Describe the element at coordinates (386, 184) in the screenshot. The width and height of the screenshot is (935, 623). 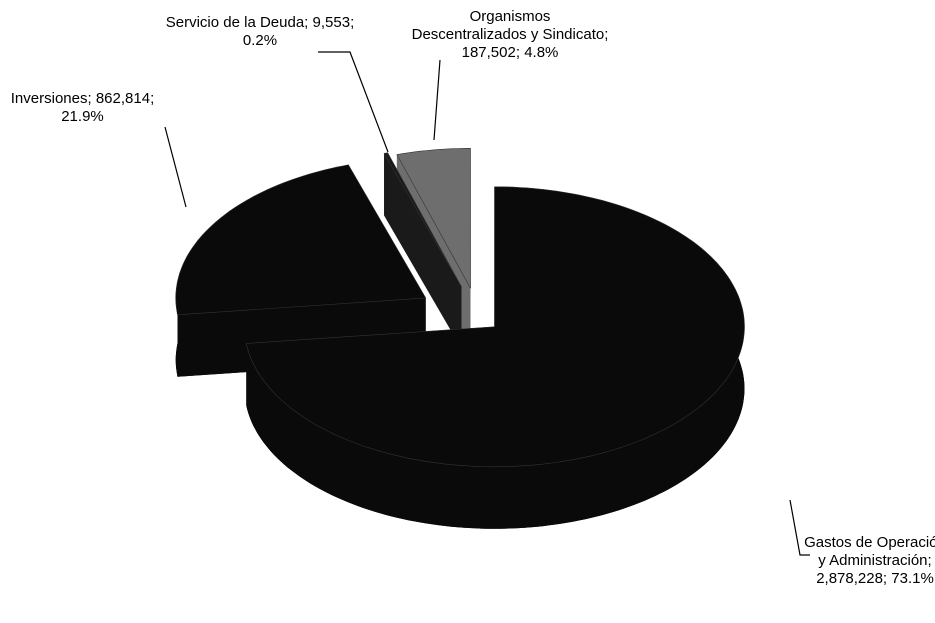
I see `slice-side` at that location.